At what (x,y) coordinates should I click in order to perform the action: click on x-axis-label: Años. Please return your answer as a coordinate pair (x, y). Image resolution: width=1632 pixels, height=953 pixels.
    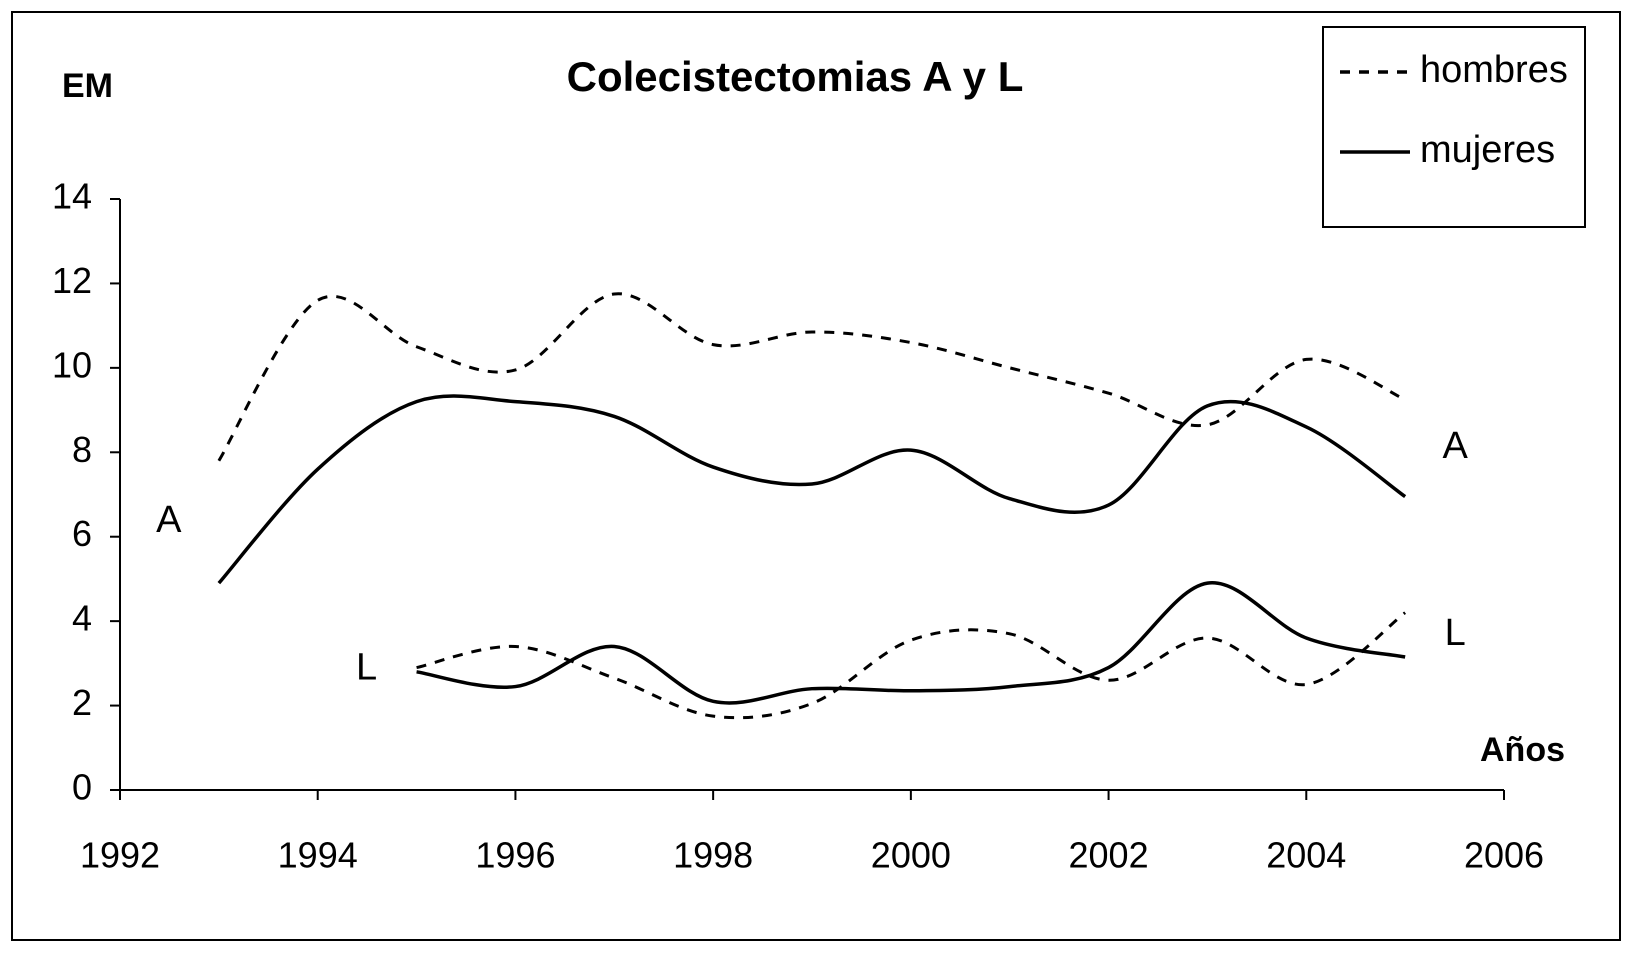
    Looking at the image, I should click on (1522, 750).